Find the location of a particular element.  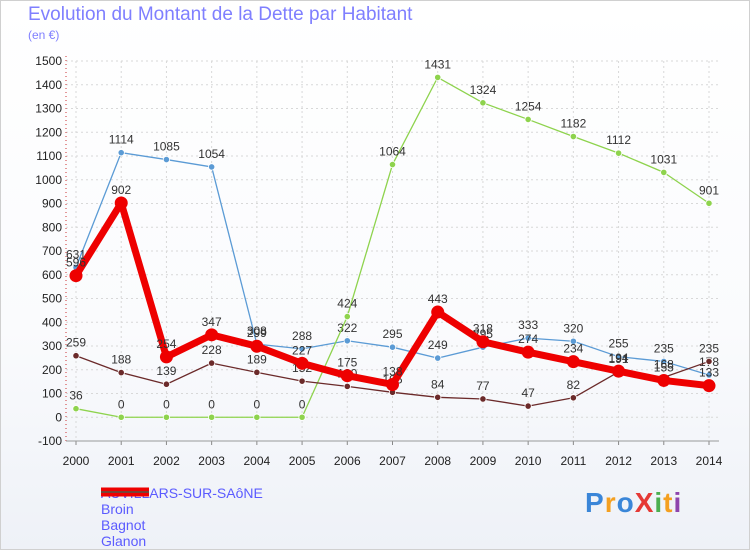

x-tick-label: 2006 is located at coordinates (347, 461).